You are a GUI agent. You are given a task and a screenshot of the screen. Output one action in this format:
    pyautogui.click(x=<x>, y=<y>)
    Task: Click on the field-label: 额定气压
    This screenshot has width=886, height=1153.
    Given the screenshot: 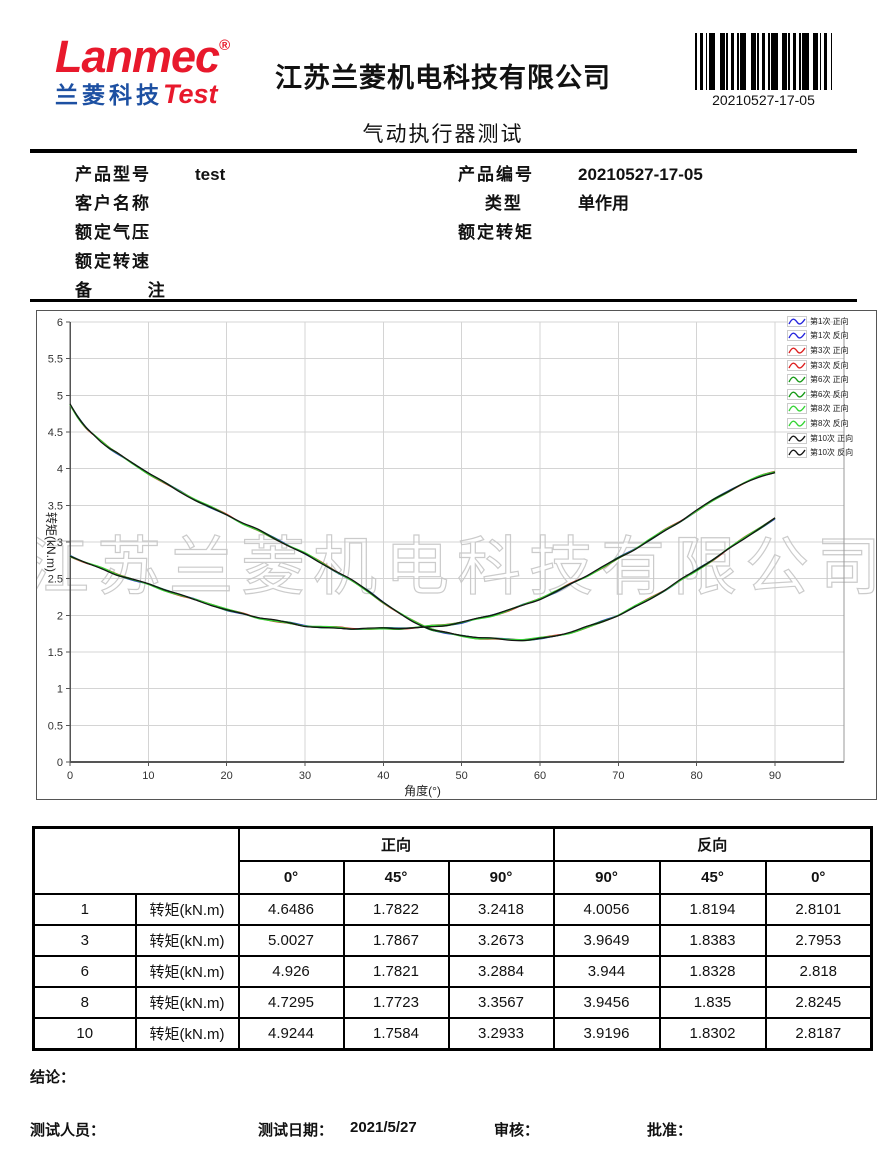 What is the action you would take?
    pyautogui.click(x=113, y=232)
    